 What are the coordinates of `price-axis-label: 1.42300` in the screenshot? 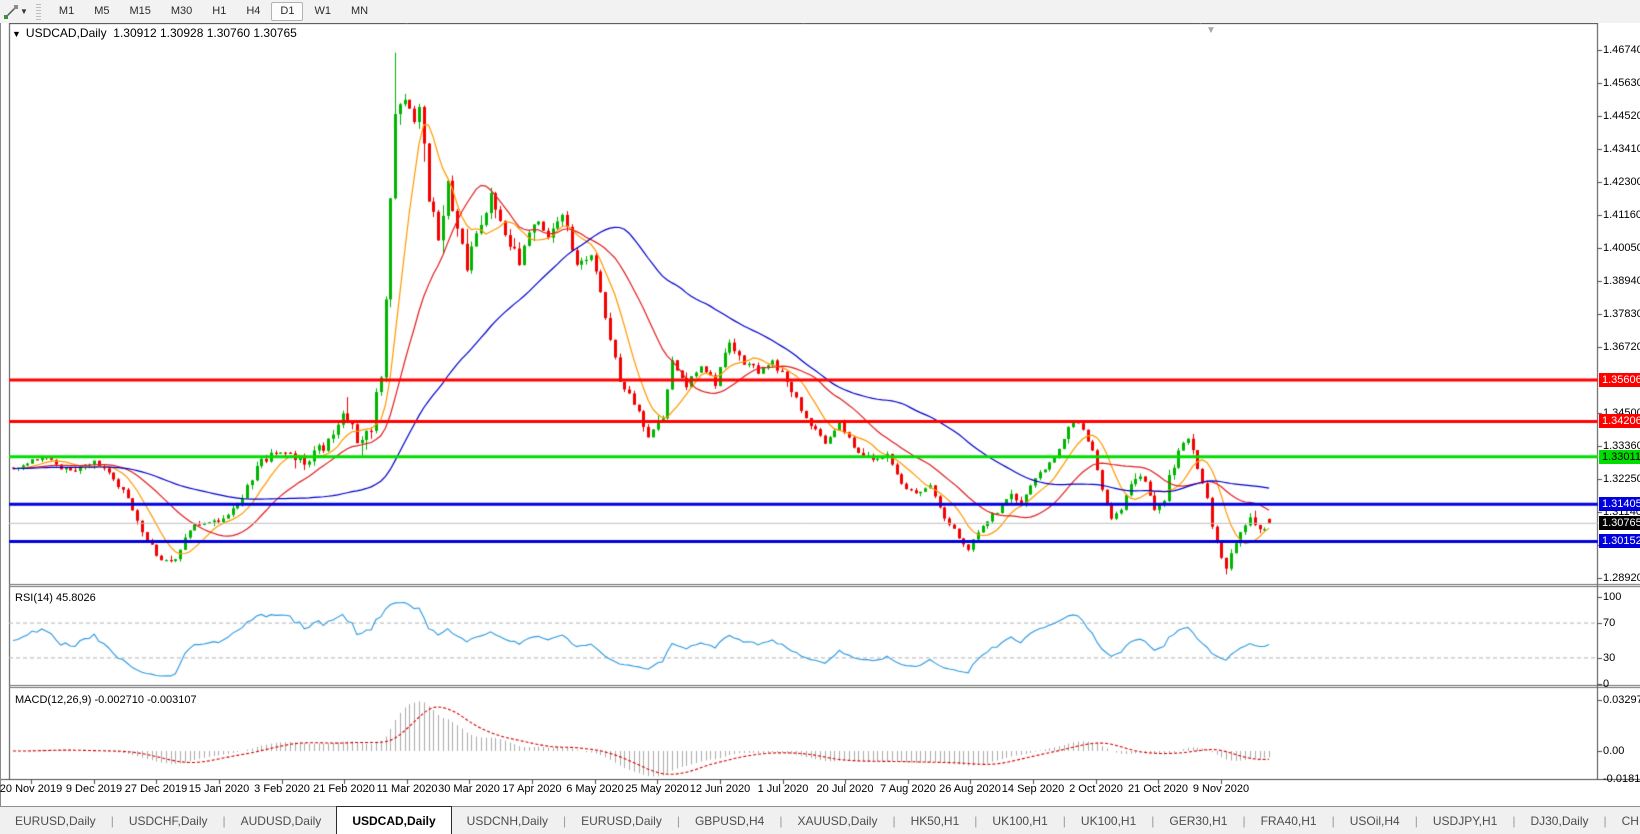 It's located at (1621, 182).